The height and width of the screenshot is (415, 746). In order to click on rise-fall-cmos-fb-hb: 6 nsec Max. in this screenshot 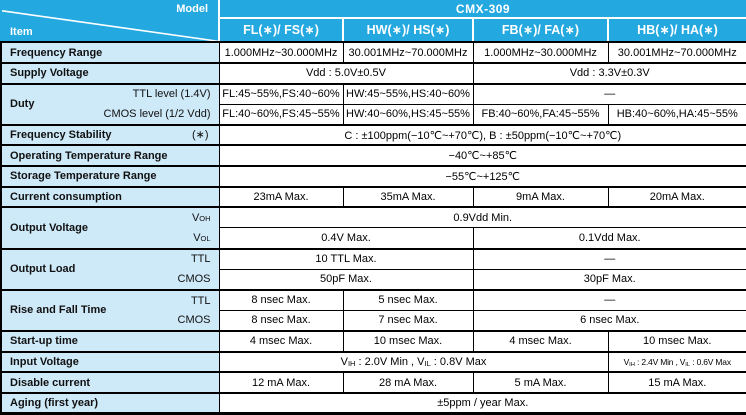, I will do `click(609, 320)`.